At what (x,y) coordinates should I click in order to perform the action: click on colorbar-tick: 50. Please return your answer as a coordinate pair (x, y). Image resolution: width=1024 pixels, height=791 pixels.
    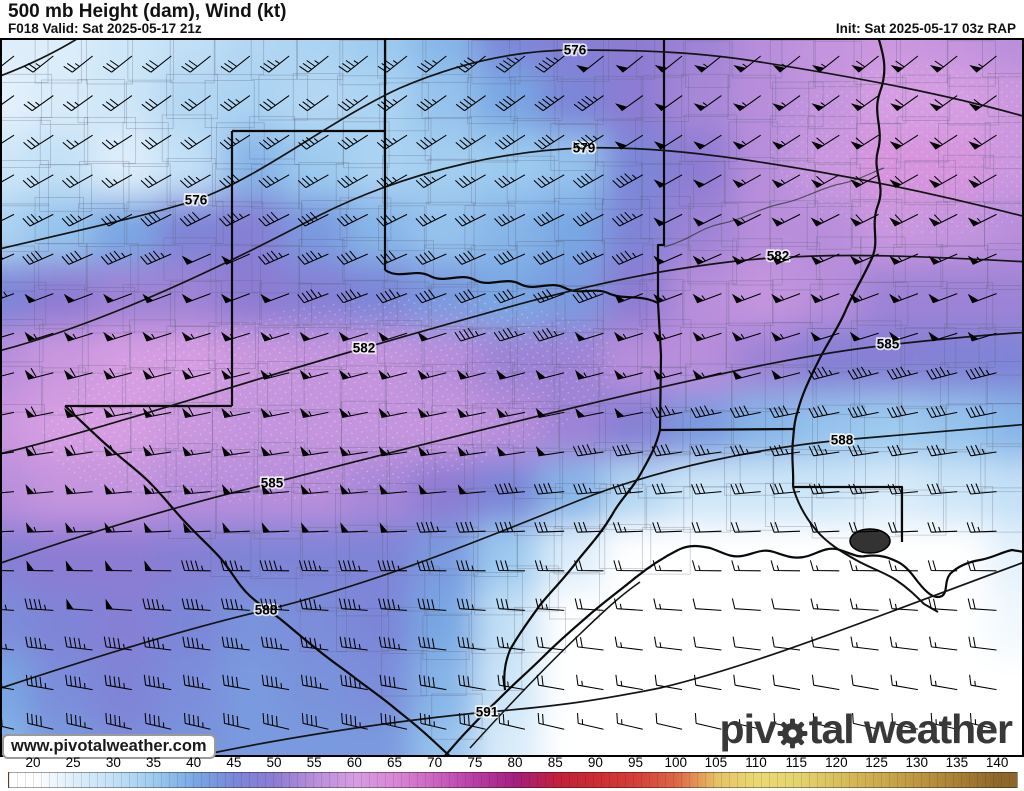
    Looking at the image, I should click on (274, 762).